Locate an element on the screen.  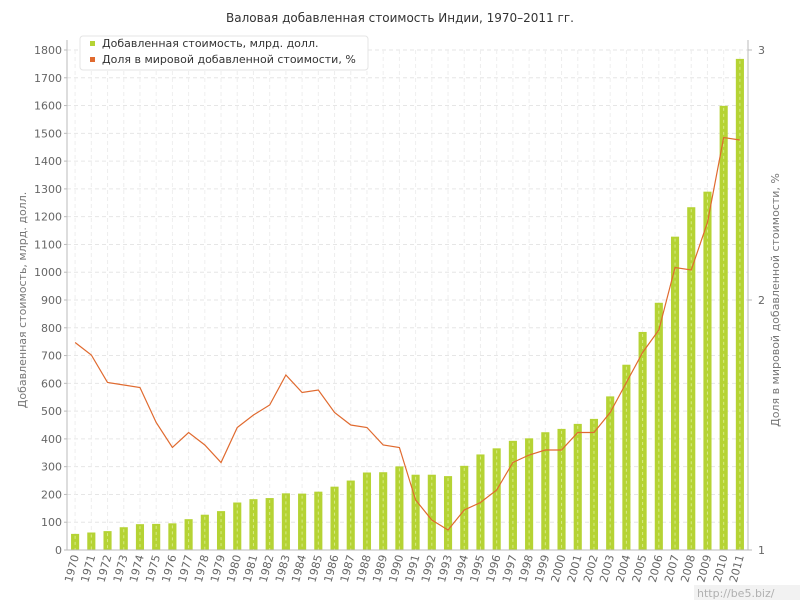
y-axis-label: Добавленная стоимость, млрд. долл. is located at coordinates (22, 300).